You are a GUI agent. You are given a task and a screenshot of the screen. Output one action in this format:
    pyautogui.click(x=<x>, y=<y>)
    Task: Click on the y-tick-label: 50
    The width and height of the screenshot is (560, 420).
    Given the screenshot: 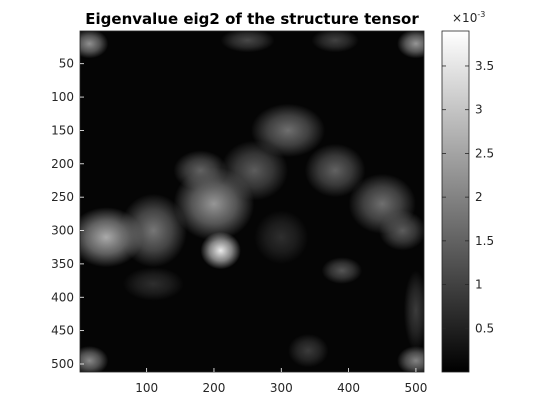 What is the action you would take?
    pyautogui.click(x=66, y=64)
    